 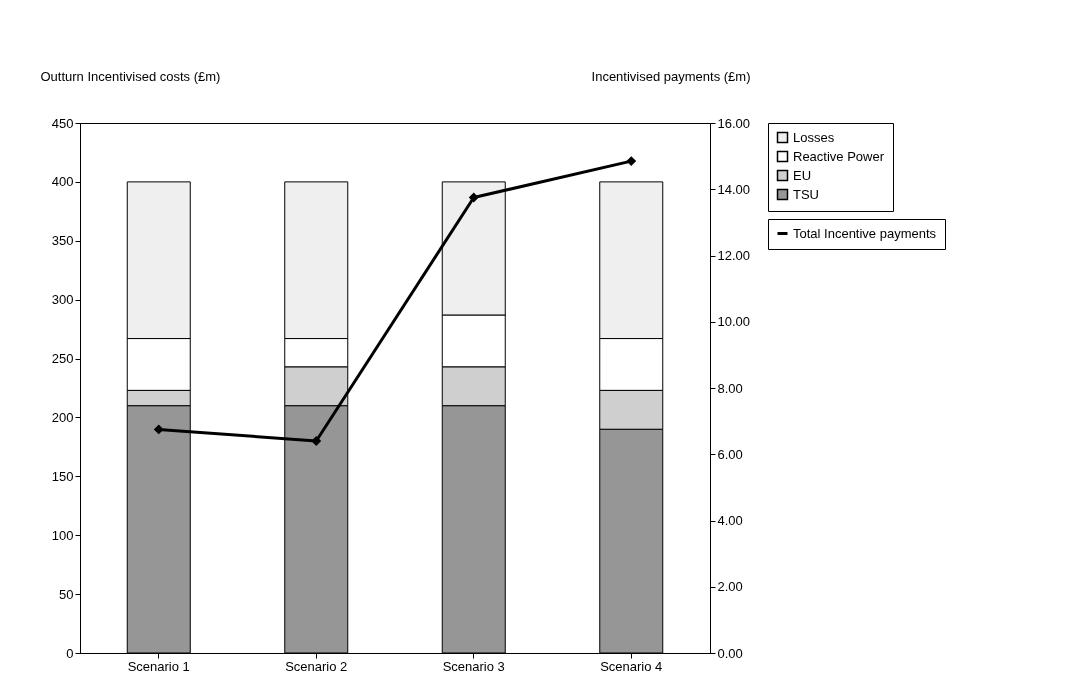 I want to click on y-tick-label: 150, so click(x=62, y=476).